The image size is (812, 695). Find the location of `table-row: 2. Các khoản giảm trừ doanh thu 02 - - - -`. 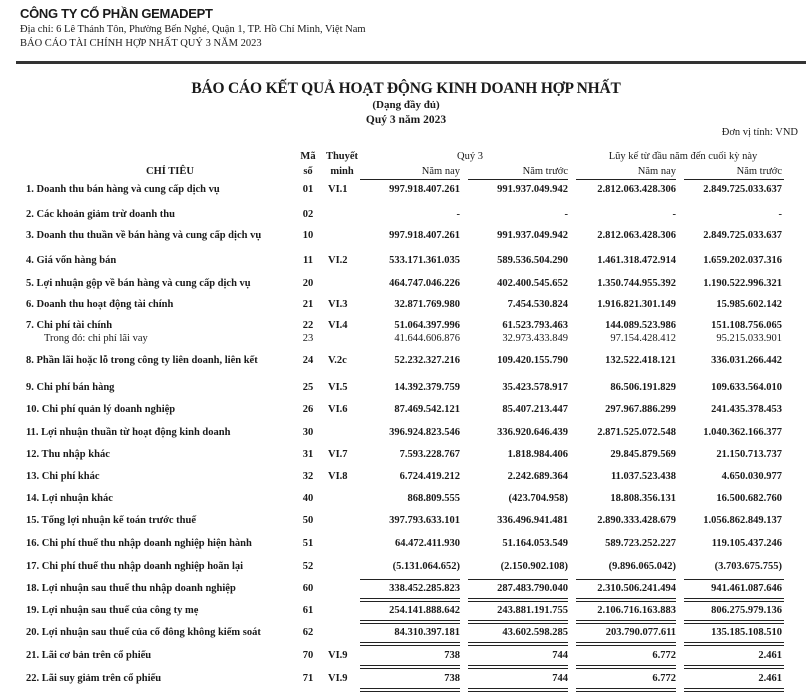

table-row: 2. Các khoản giảm trừ doanh thu 02 - - - - is located at coordinates (406, 216).